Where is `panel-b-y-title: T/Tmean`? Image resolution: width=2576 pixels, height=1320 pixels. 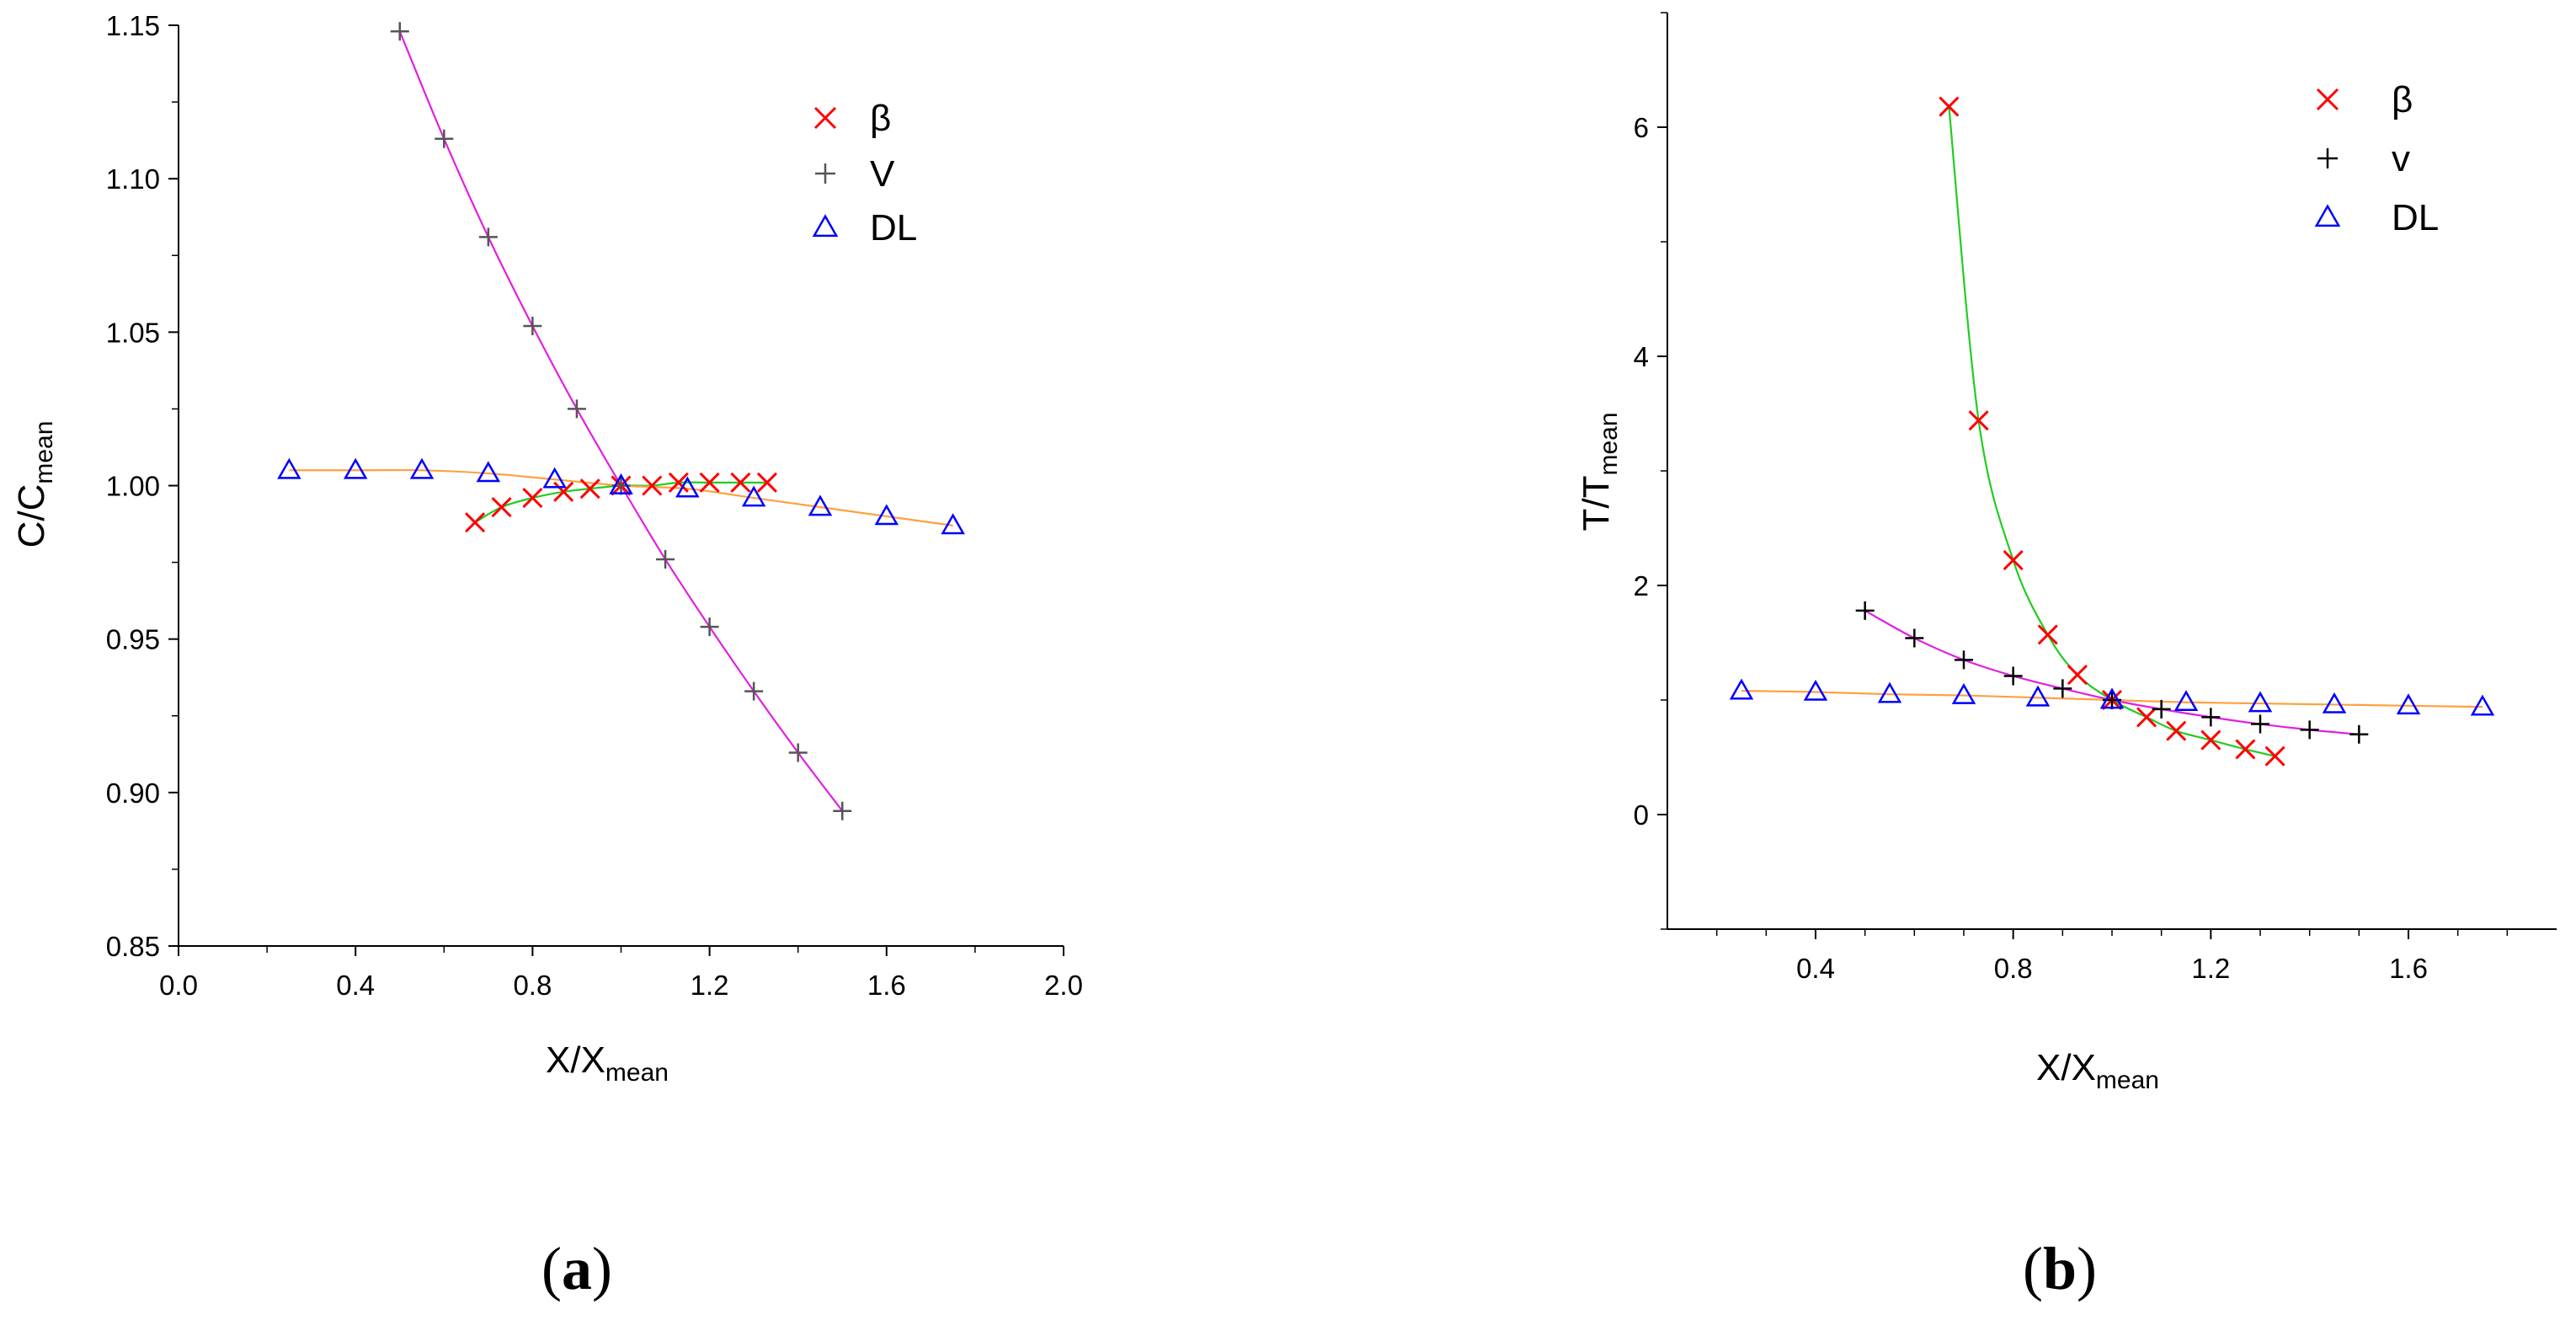 panel-b-y-title: T/Tmean is located at coordinates (1599, 471).